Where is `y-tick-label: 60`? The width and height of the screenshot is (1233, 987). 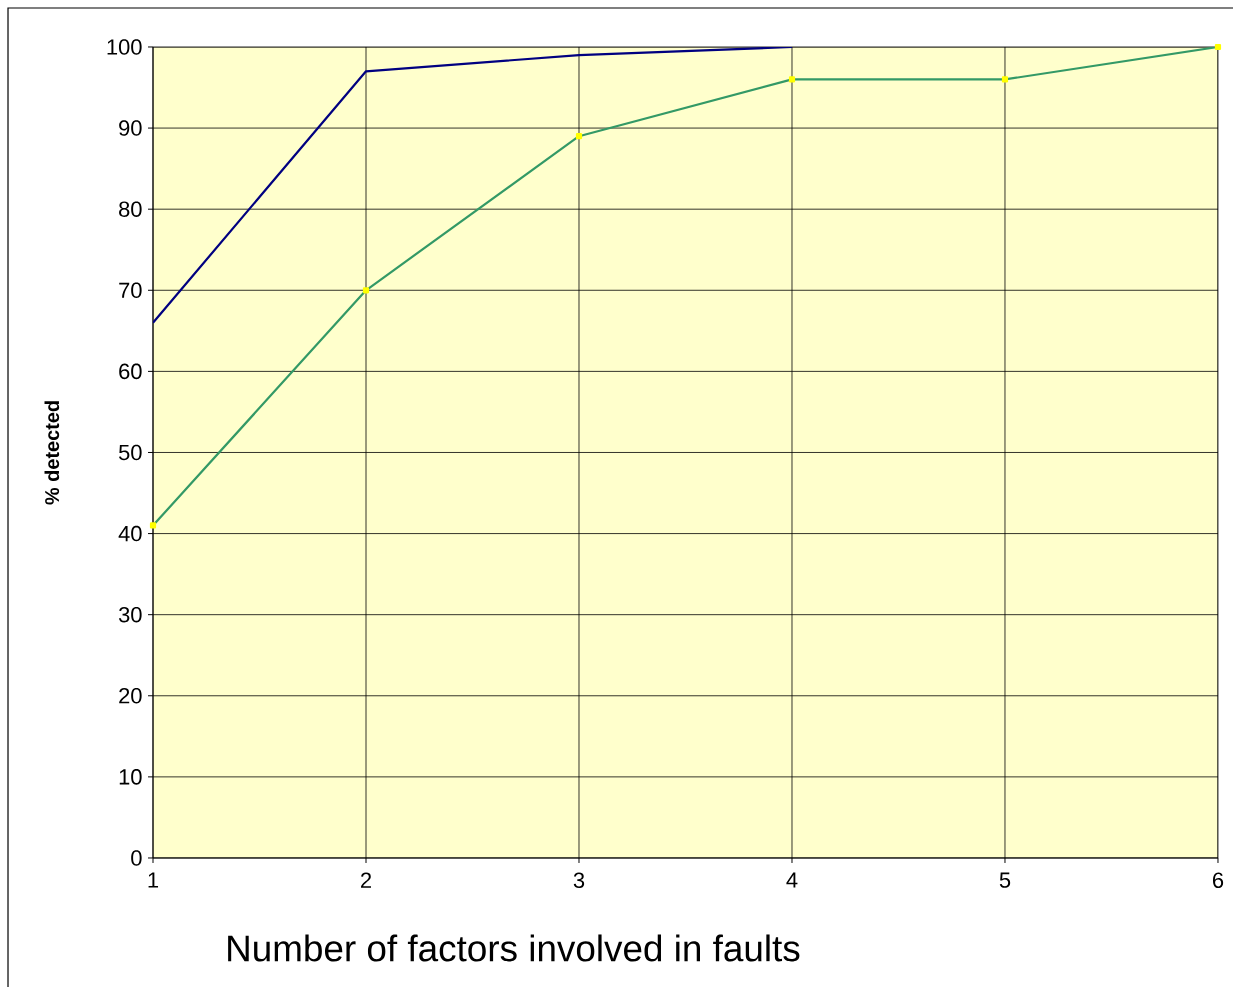 y-tick-label: 60 is located at coordinates (130, 371).